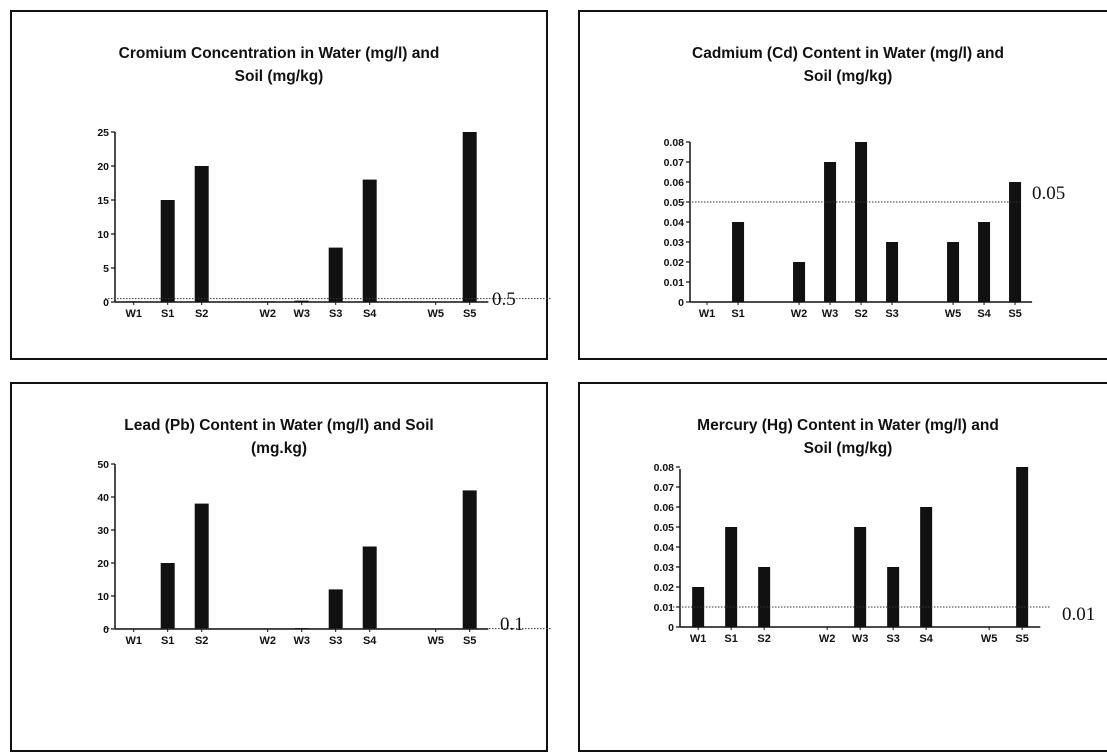  What do you see at coordinates (1049, 193) in the screenshot?
I see `reference-value-label: 0.05` at bounding box center [1049, 193].